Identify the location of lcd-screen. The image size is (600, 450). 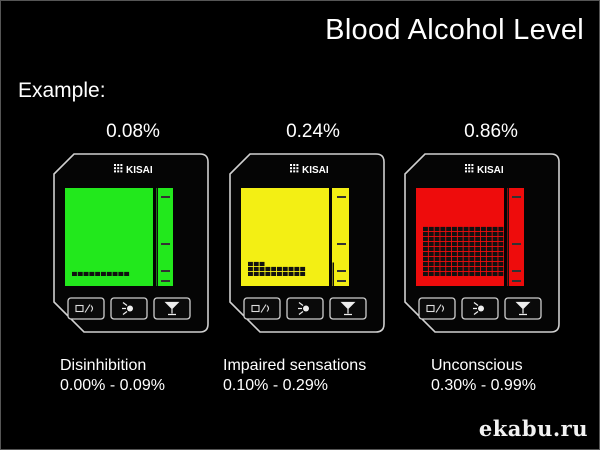
(285, 237).